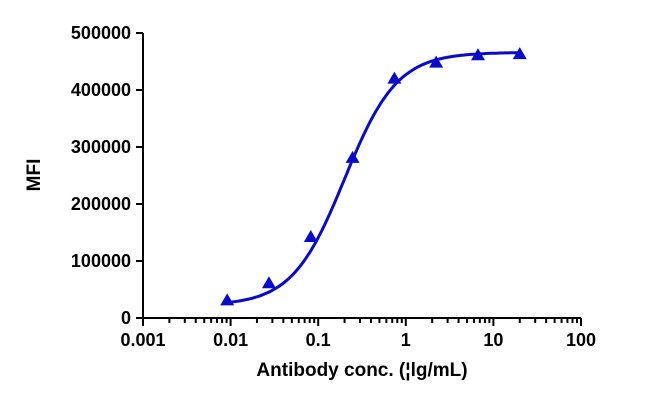 The image size is (650, 401). Describe the element at coordinates (358, 333) in the screenshot. I see `x-axis: 0.001 0.01 0.1 1 10 100` at that location.